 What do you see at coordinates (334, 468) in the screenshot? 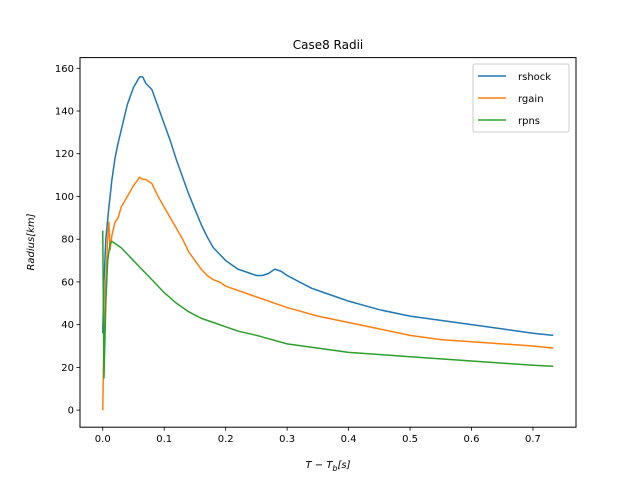
I see `x-axis-label-subscript: b` at bounding box center [334, 468].